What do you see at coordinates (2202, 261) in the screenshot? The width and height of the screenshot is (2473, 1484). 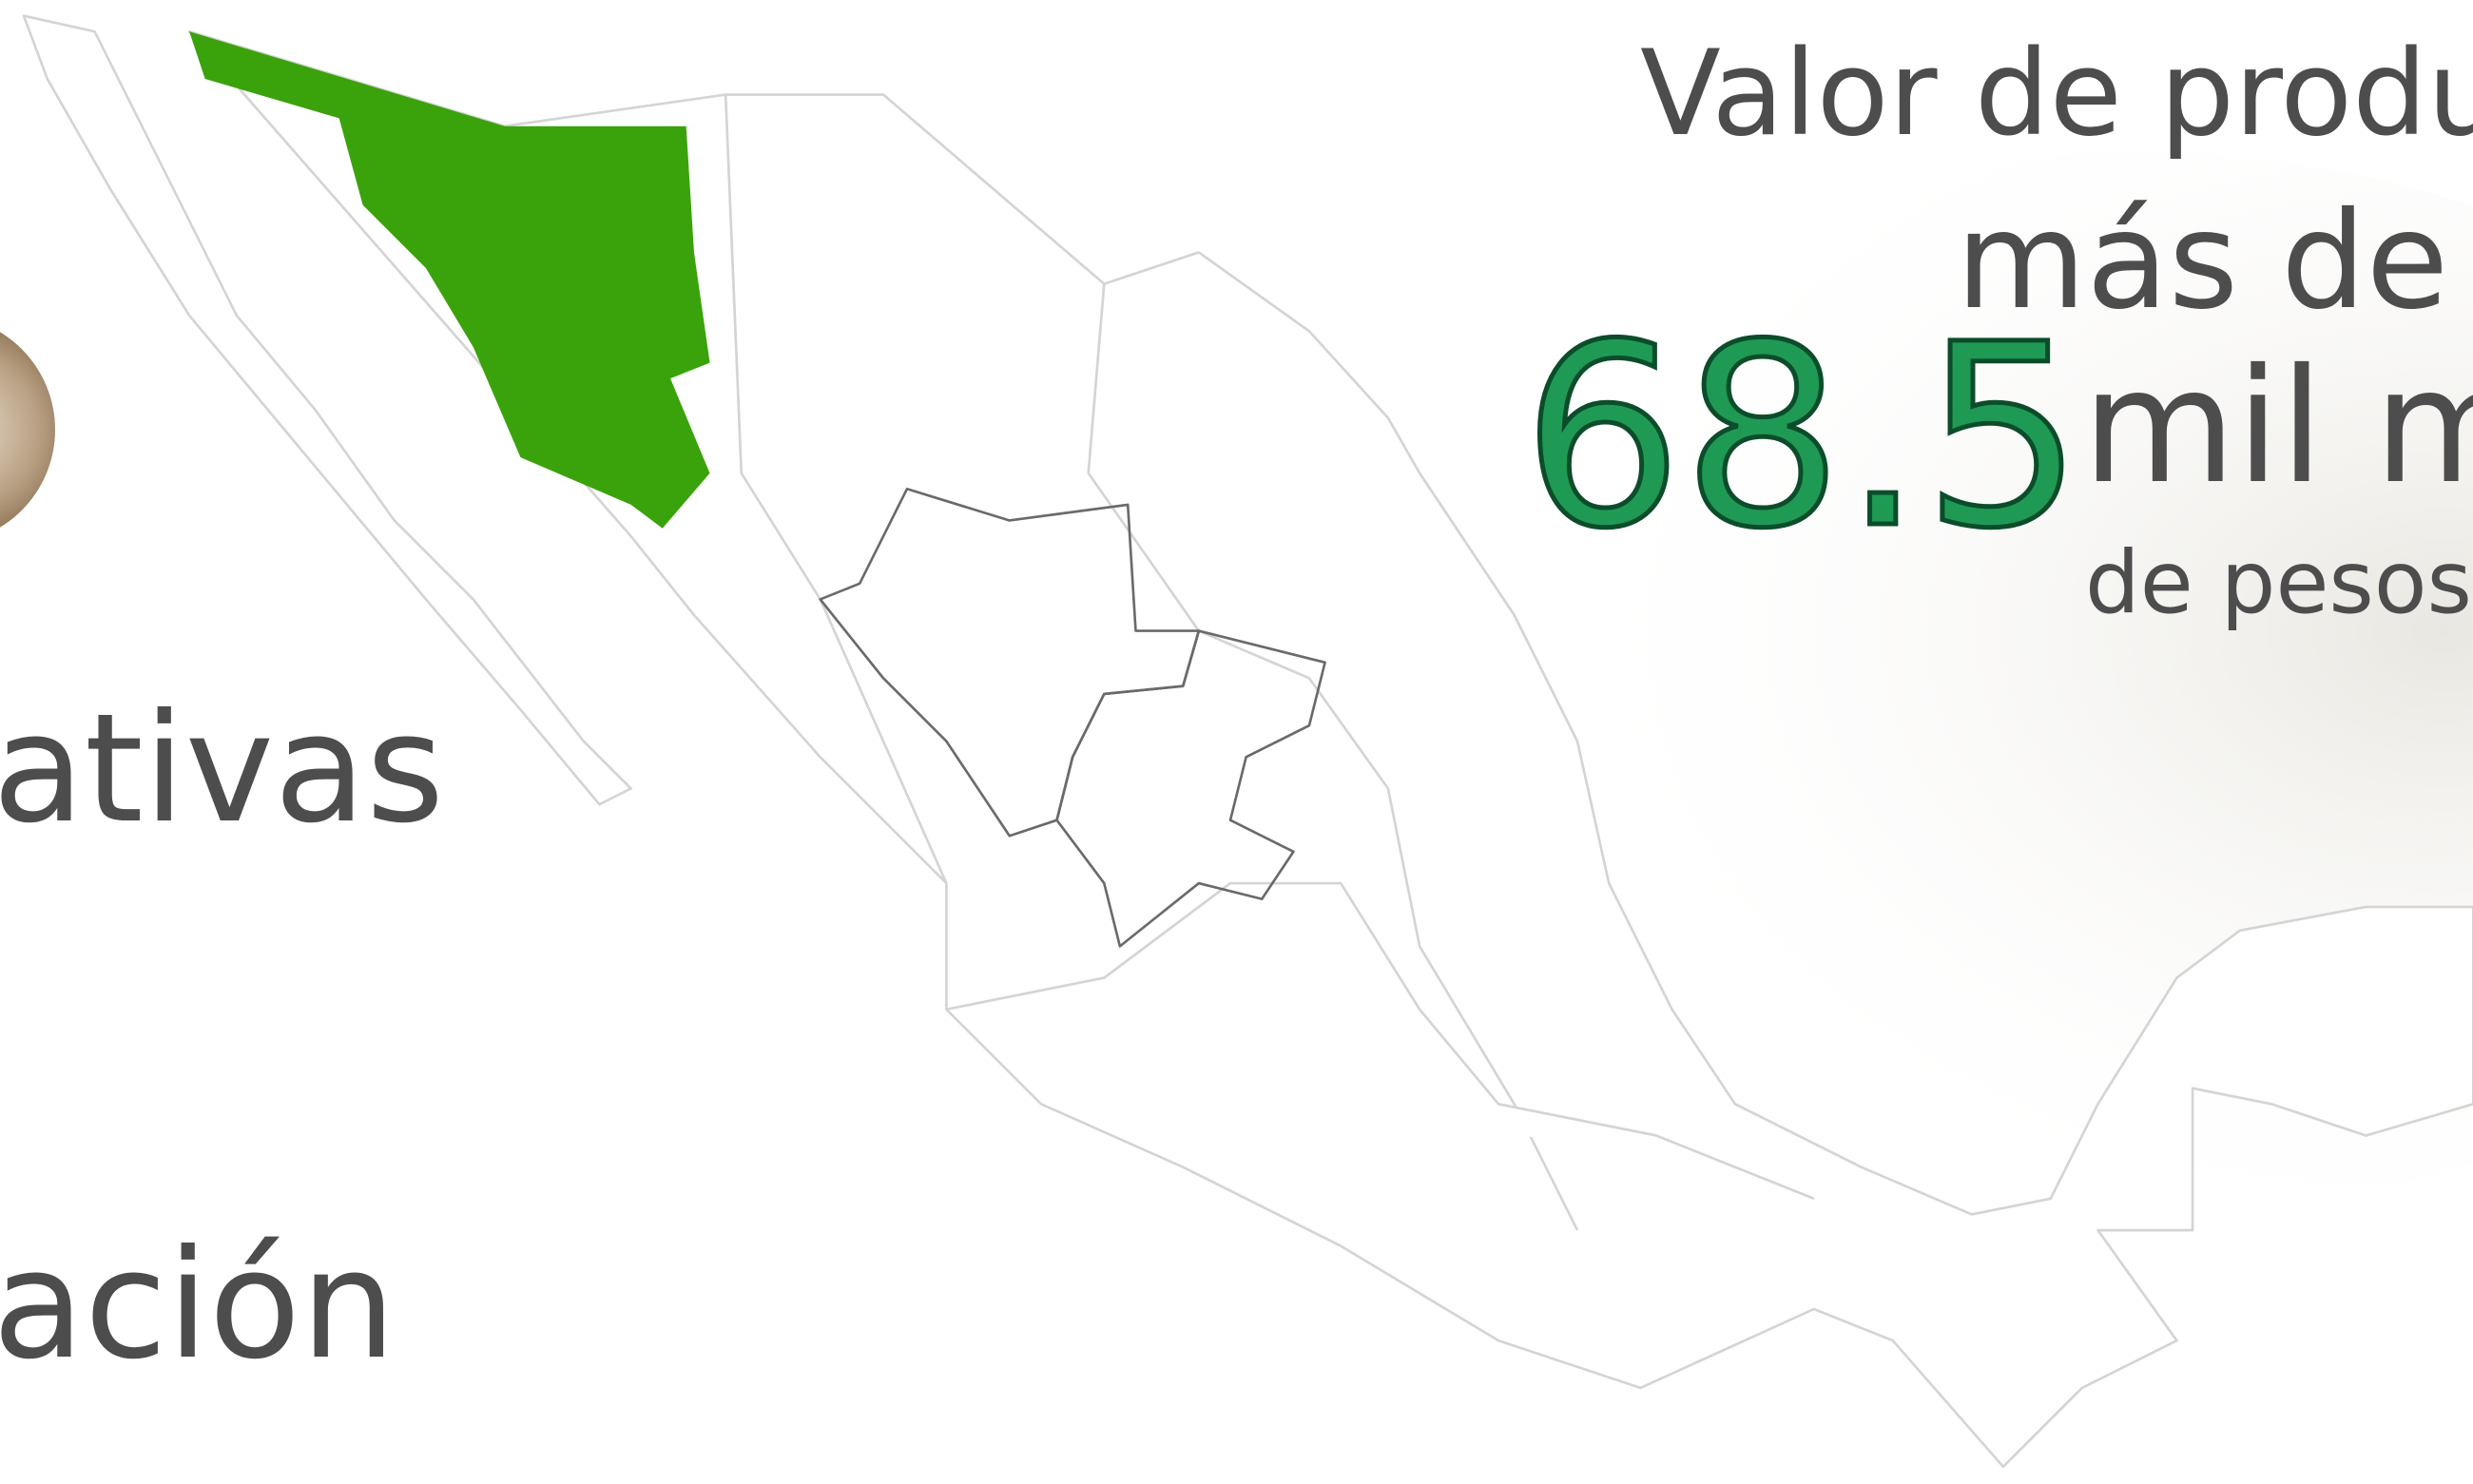 I see `prefix: más de` at bounding box center [2202, 261].